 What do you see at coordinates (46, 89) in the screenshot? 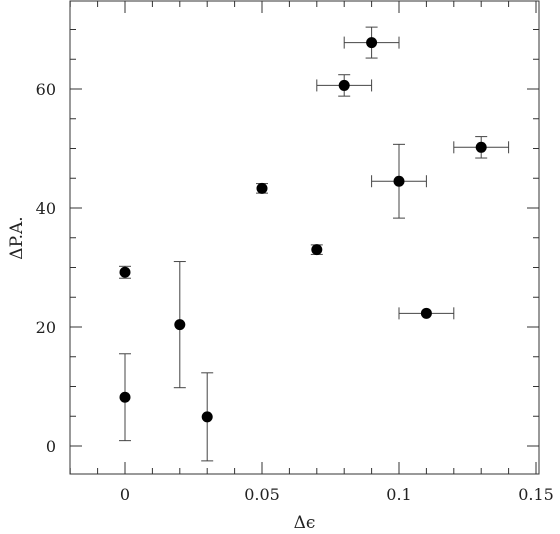
I see `y-tick-label: 60` at bounding box center [46, 89].